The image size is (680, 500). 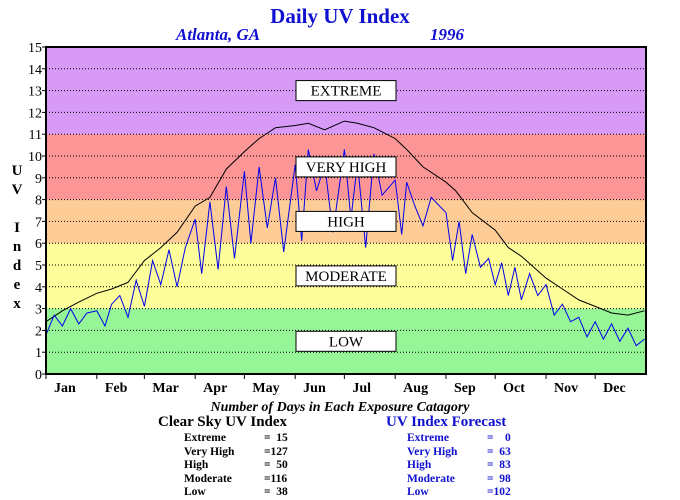 I want to click on x-tick-label: Nov, so click(x=566, y=388).